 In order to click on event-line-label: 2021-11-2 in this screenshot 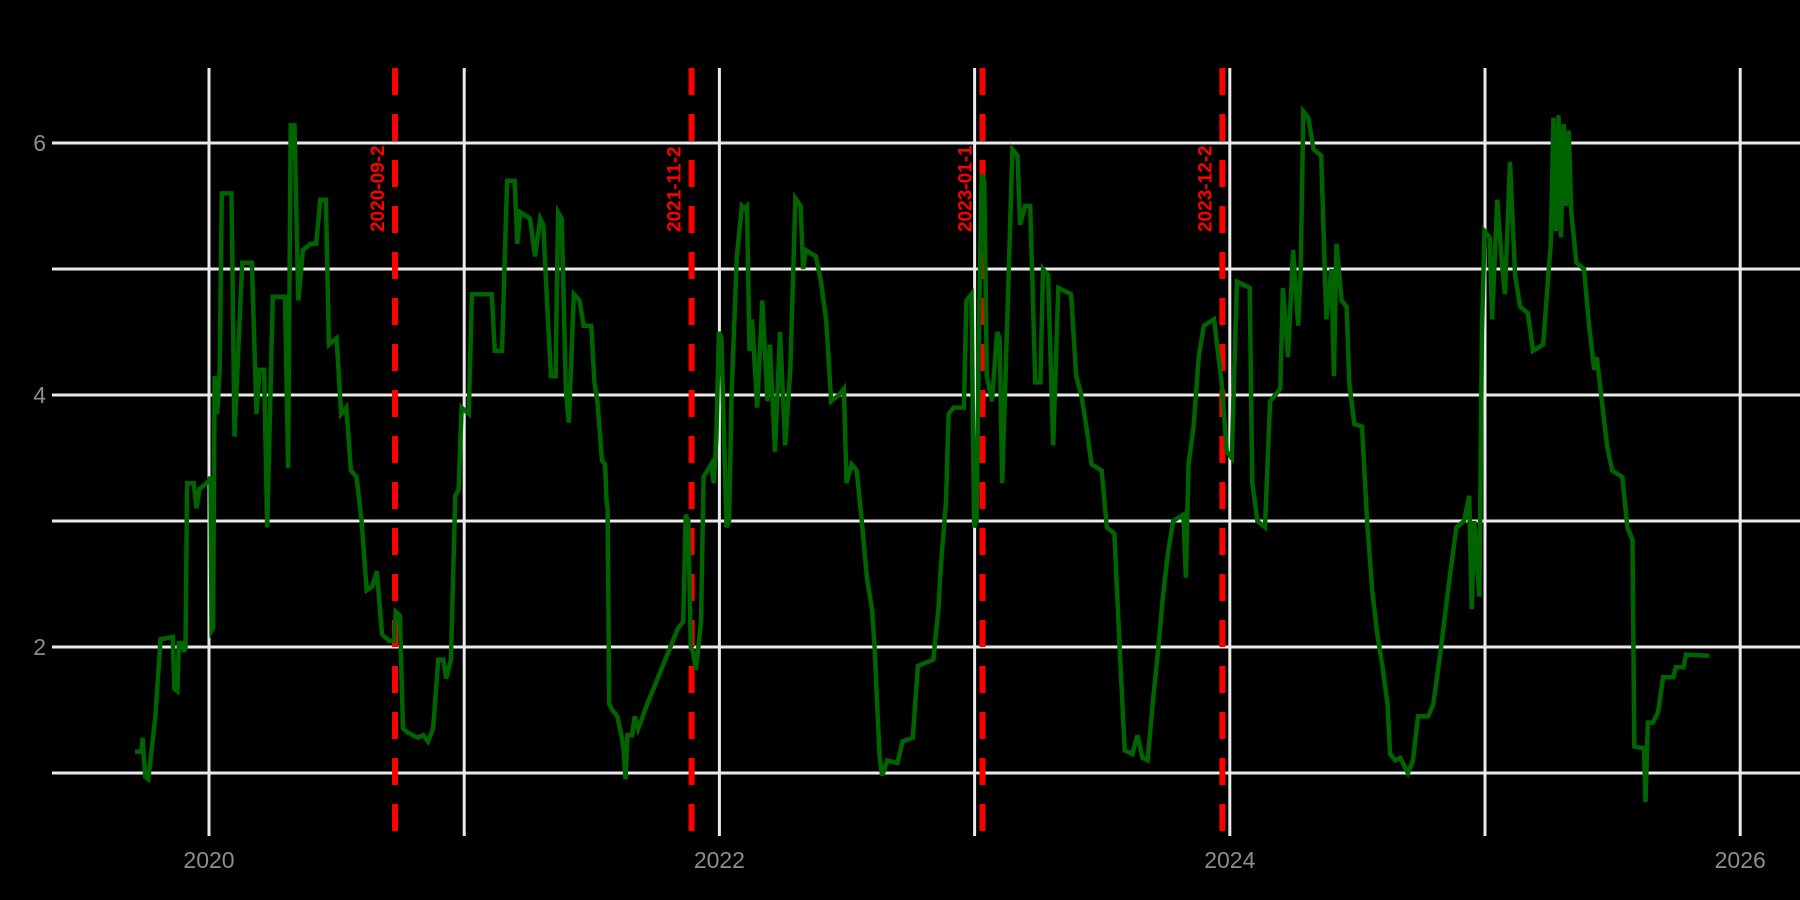, I will do `click(675, 189)`.